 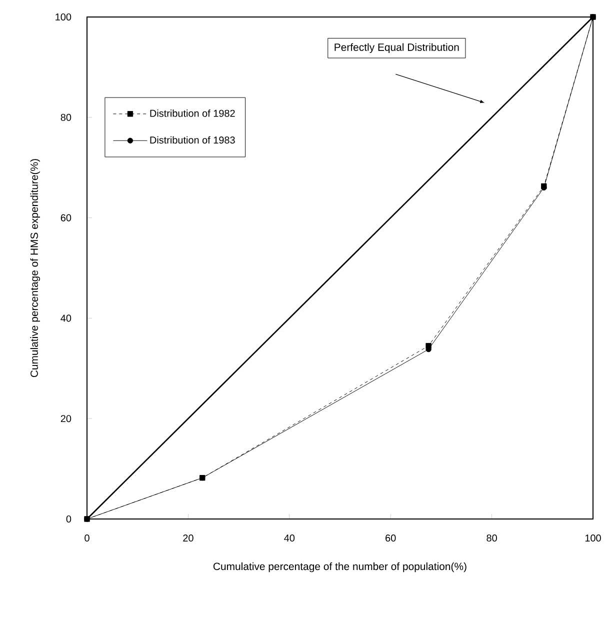 What do you see at coordinates (192, 140) in the screenshot?
I see `legend-label: Distribution of 1983` at bounding box center [192, 140].